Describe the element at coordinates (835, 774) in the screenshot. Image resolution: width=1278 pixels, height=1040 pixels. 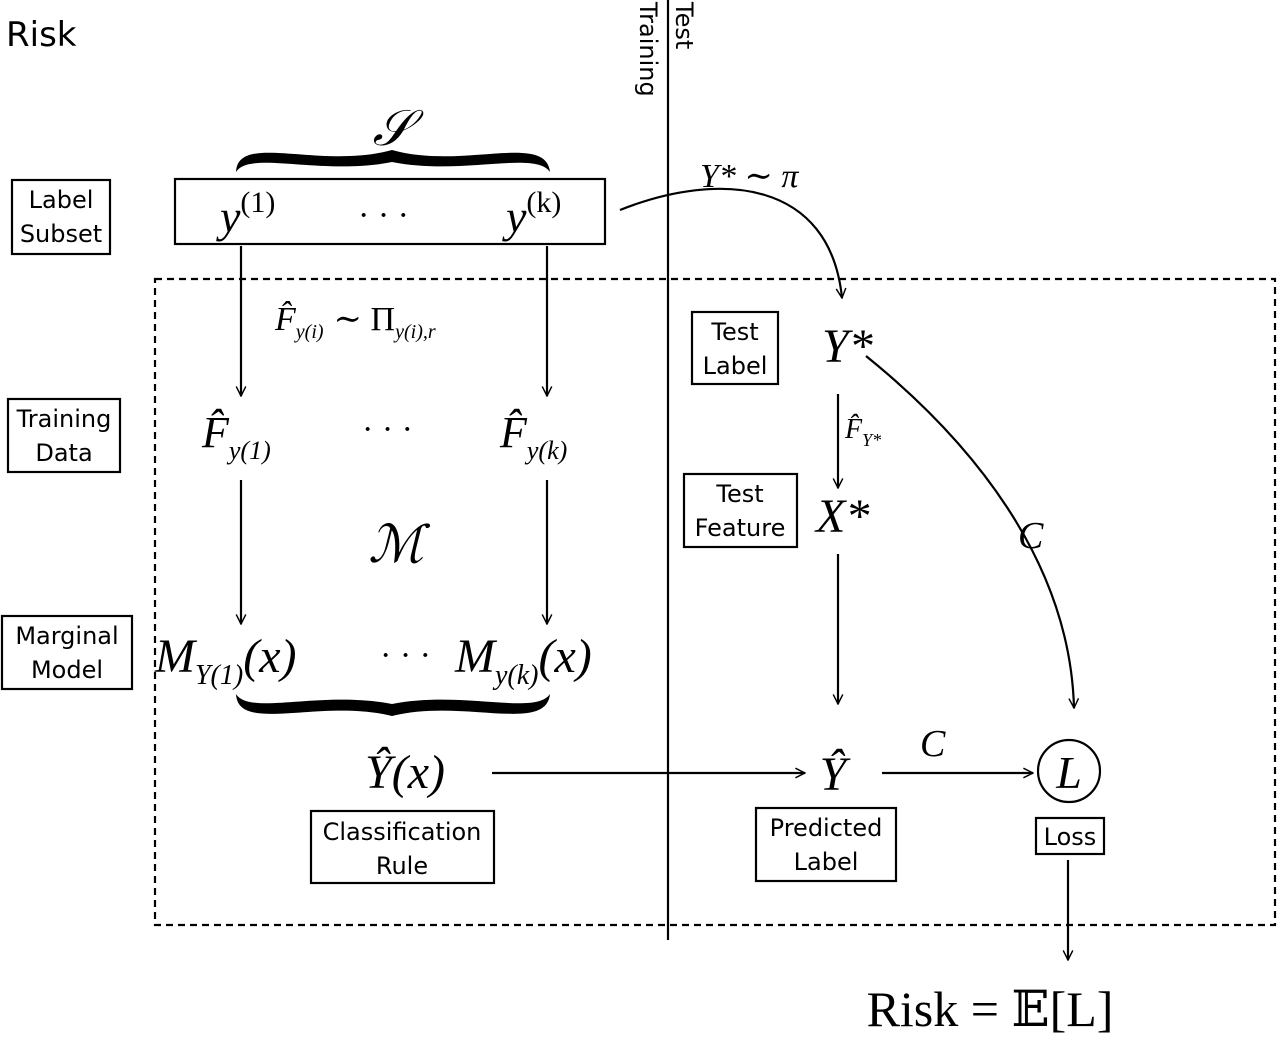
I see `prediction-Yhat: Ŷ` at that location.